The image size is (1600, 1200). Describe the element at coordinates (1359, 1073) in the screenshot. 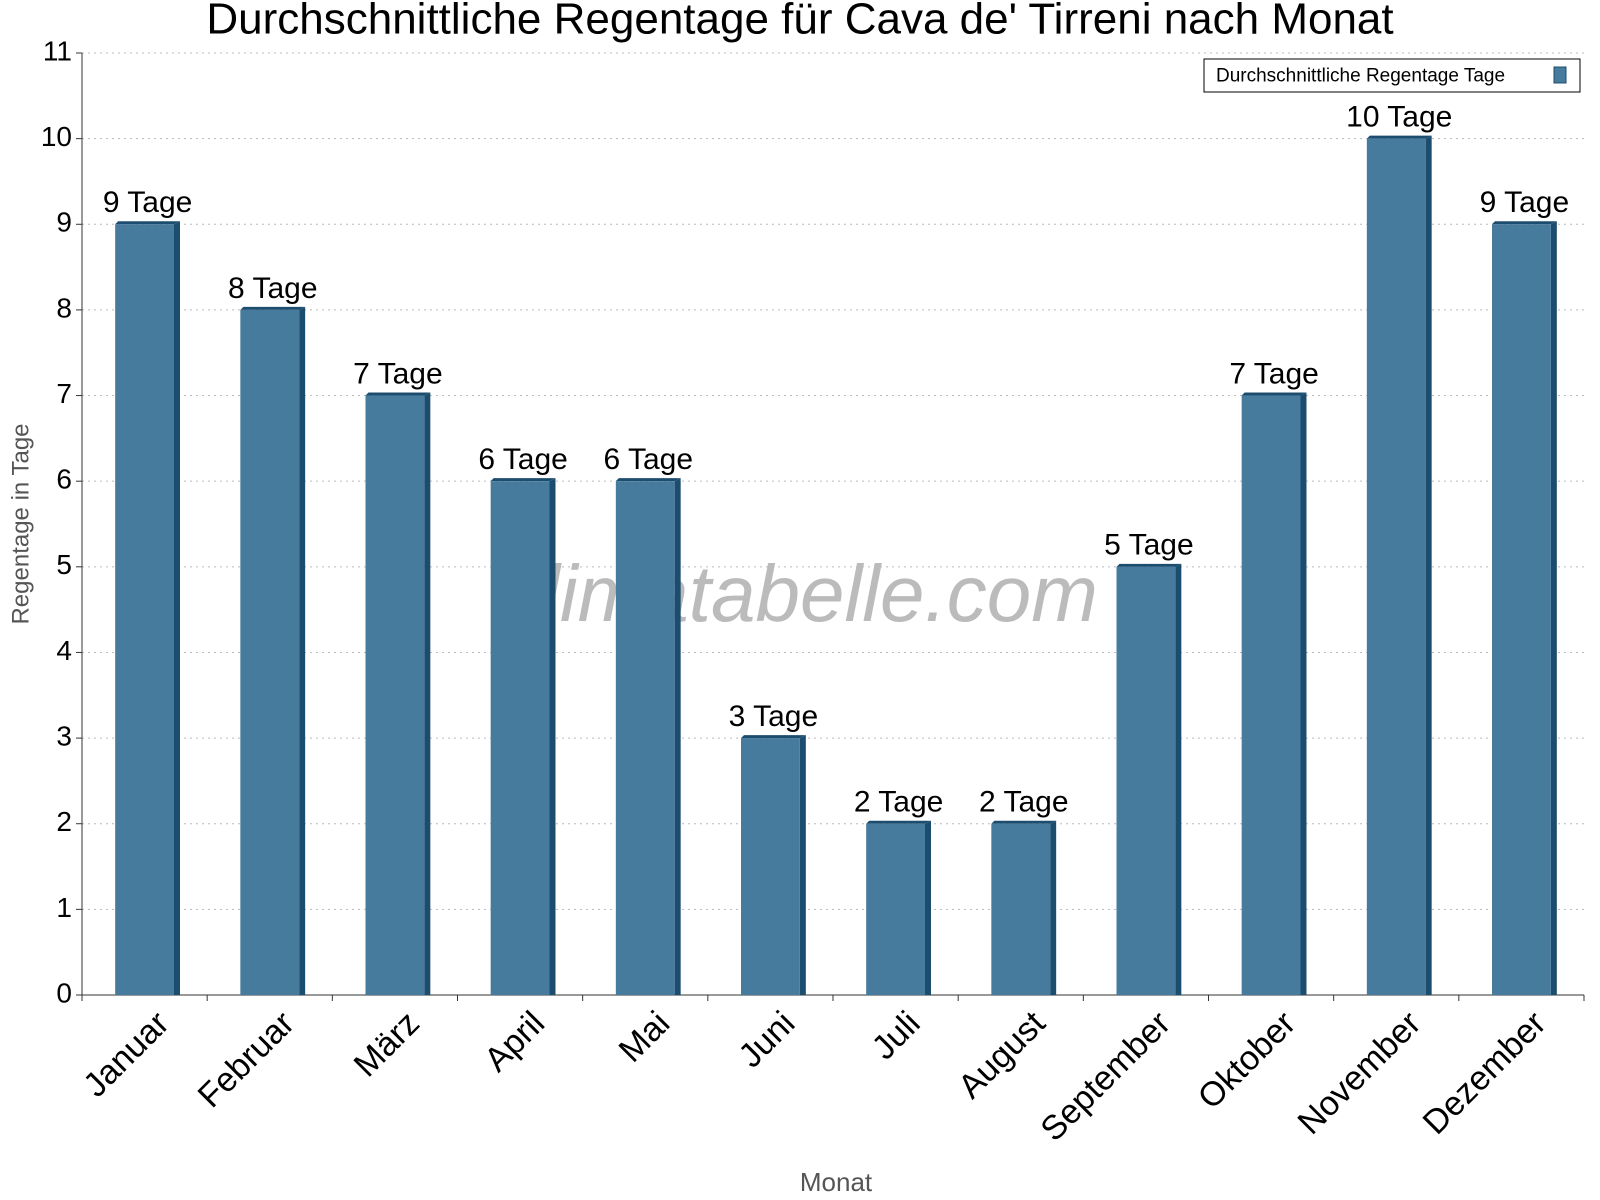

I see `x-tick-label: November` at that location.